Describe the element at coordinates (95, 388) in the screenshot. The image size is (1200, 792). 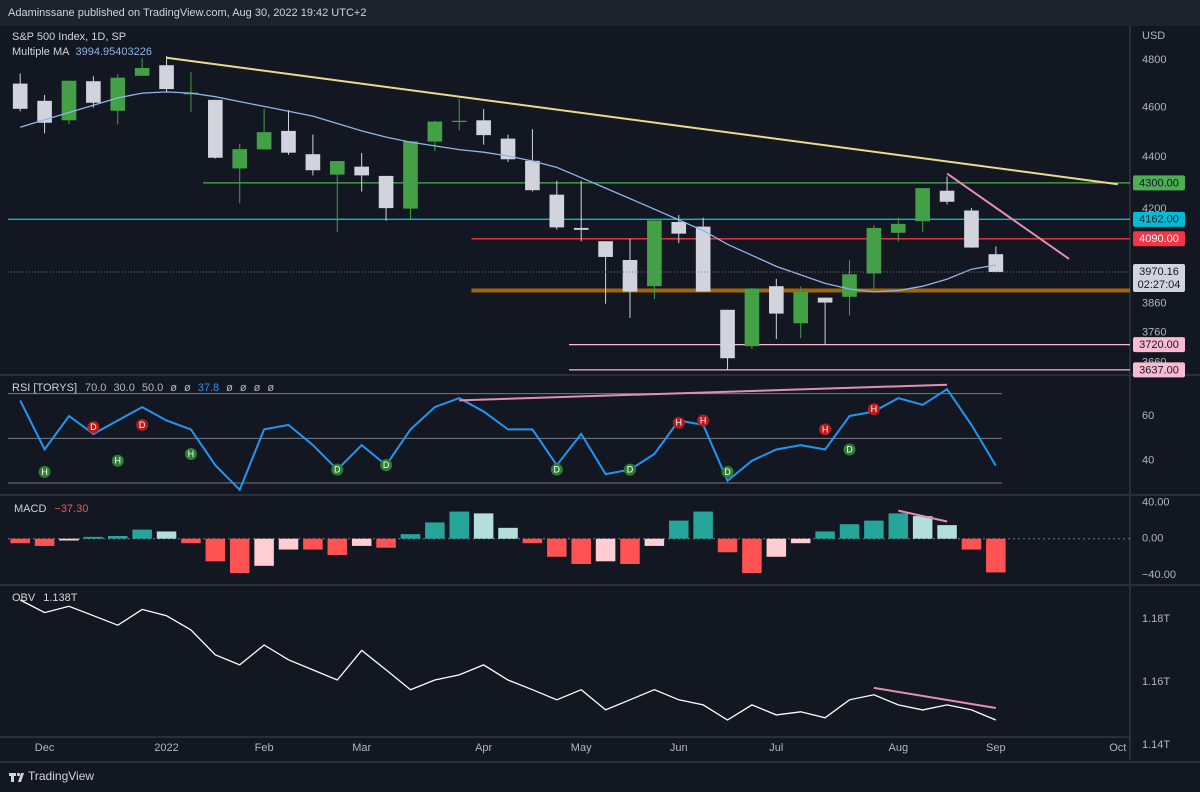
I see `indicator-input: 70.0` at that location.